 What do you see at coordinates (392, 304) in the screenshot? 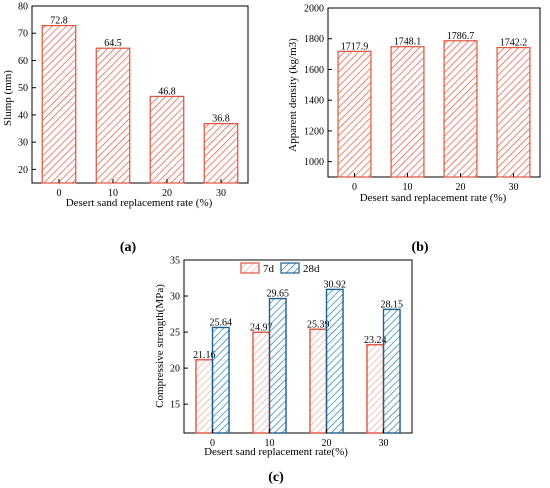
I see `panel-c-data-label: 28.15` at bounding box center [392, 304].